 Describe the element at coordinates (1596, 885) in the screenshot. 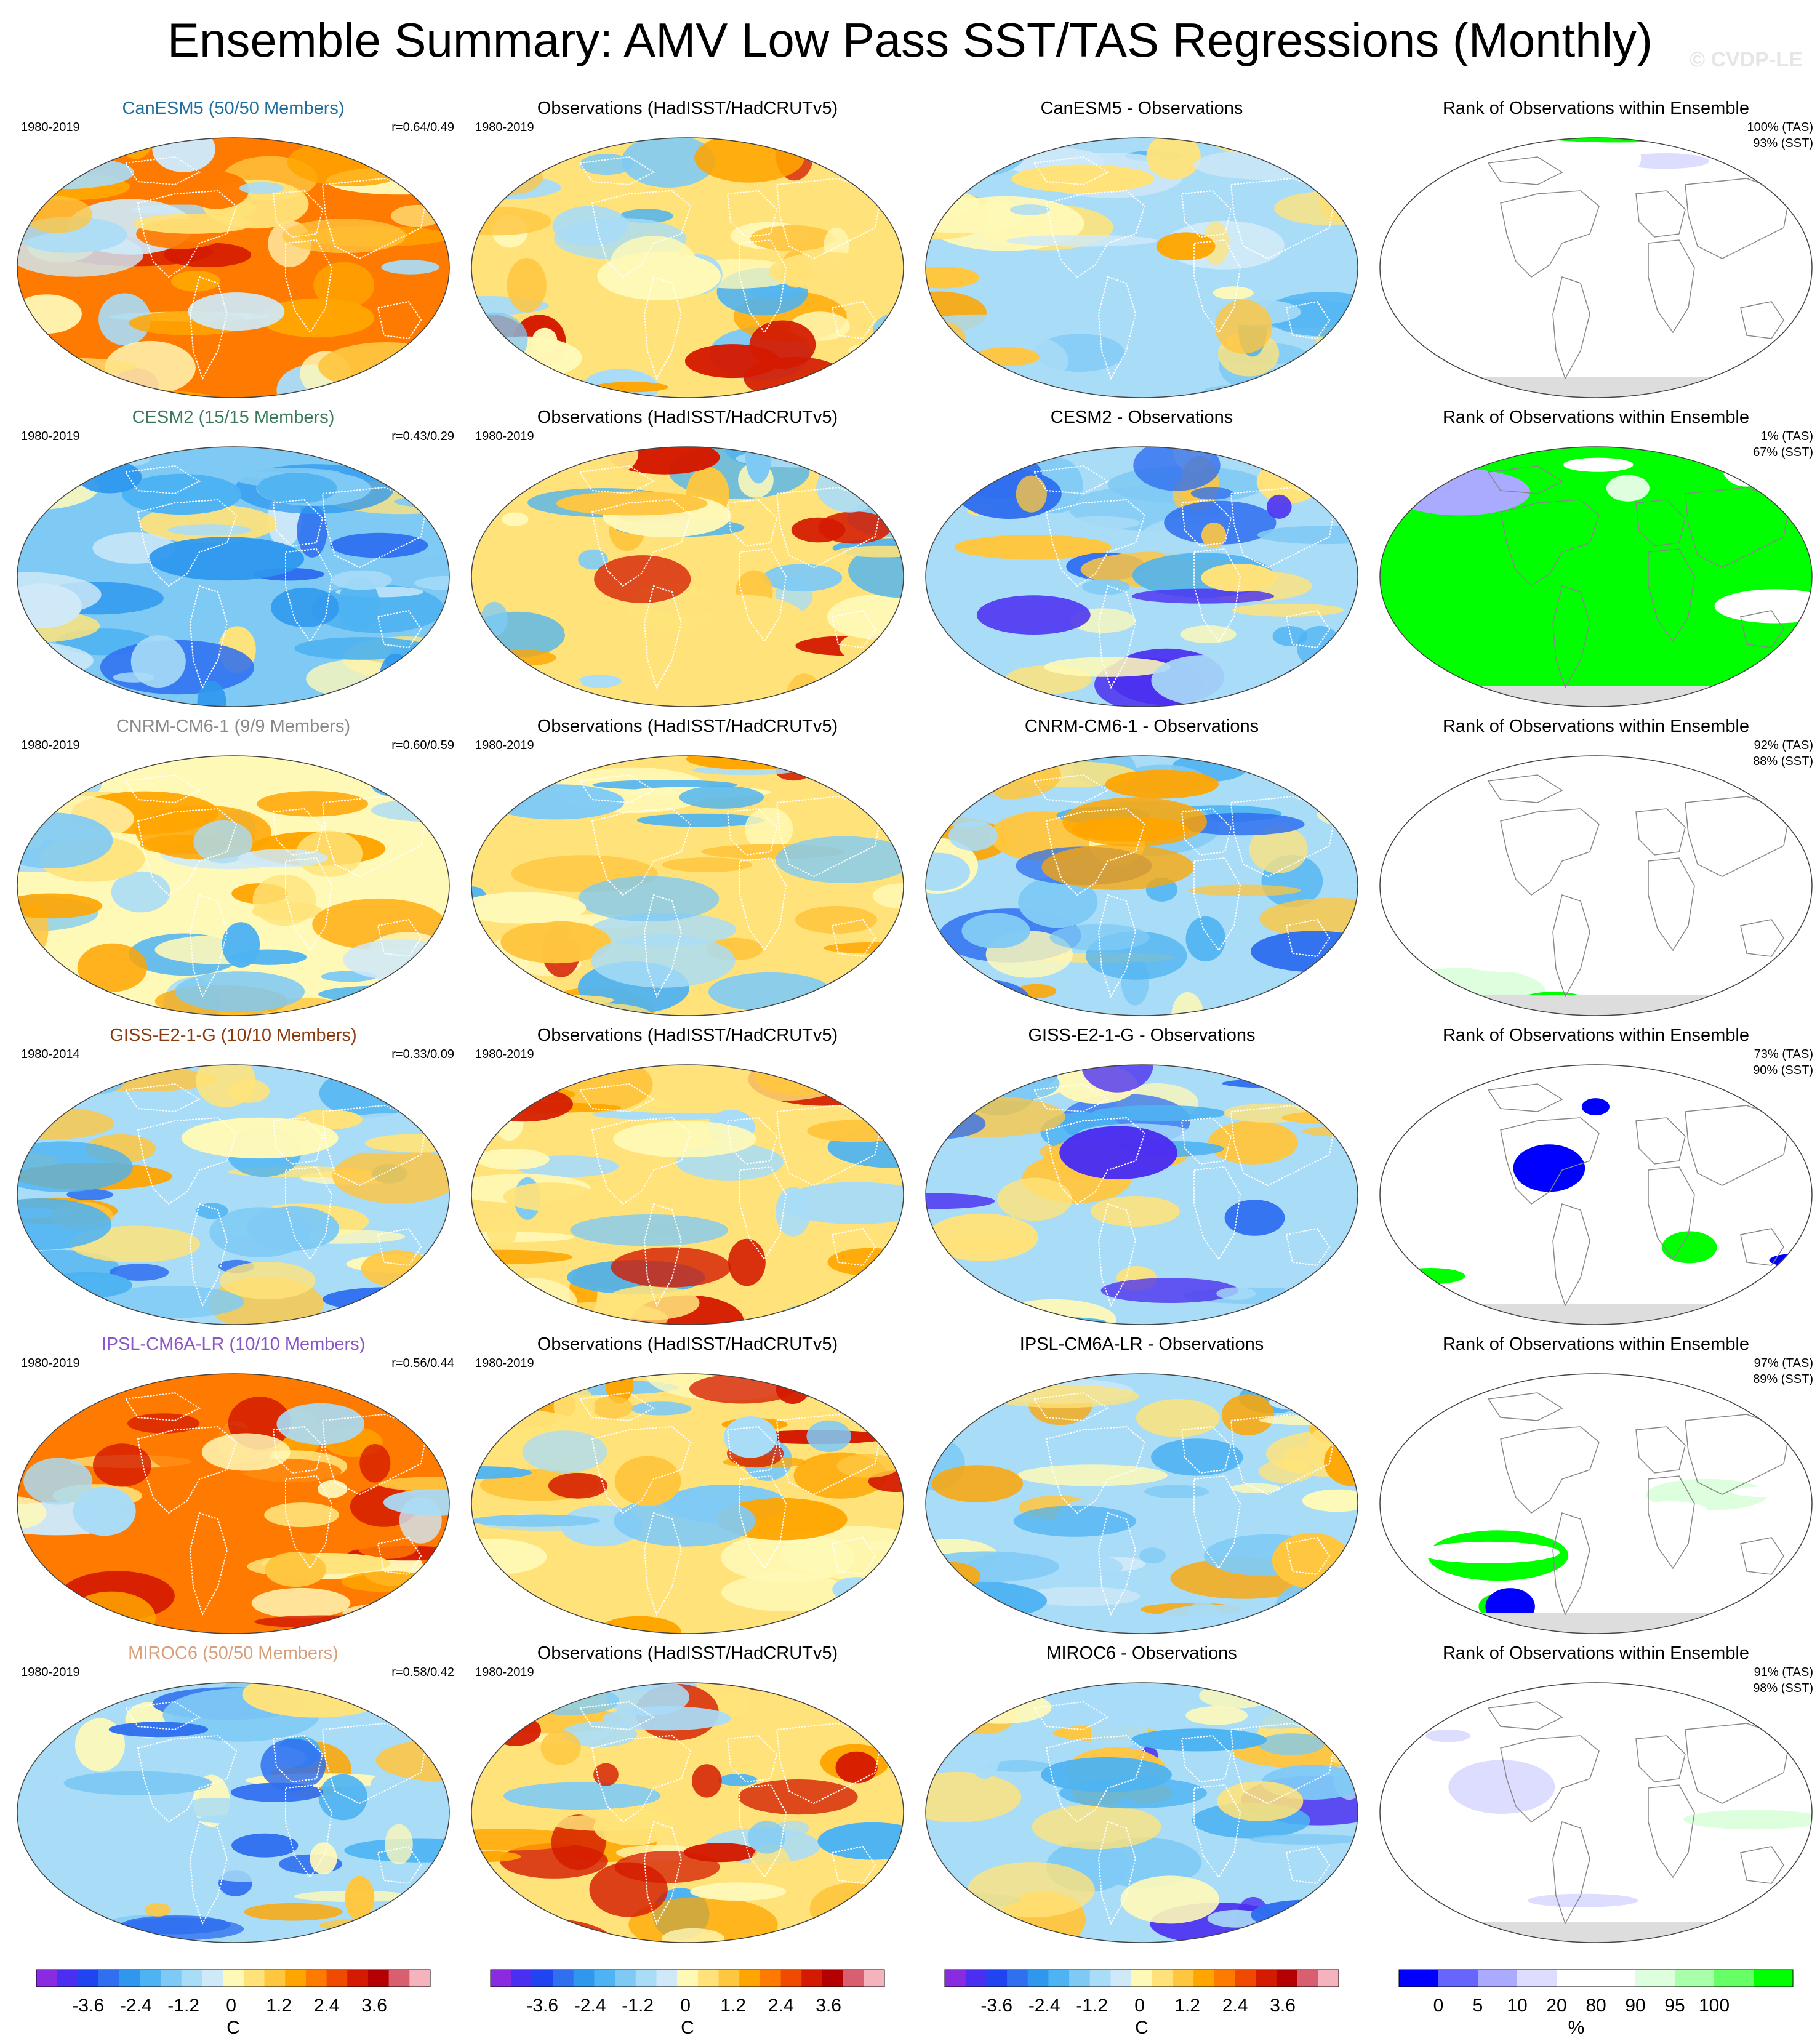

I see `cnrm-cm6-1-rank-map` at that location.